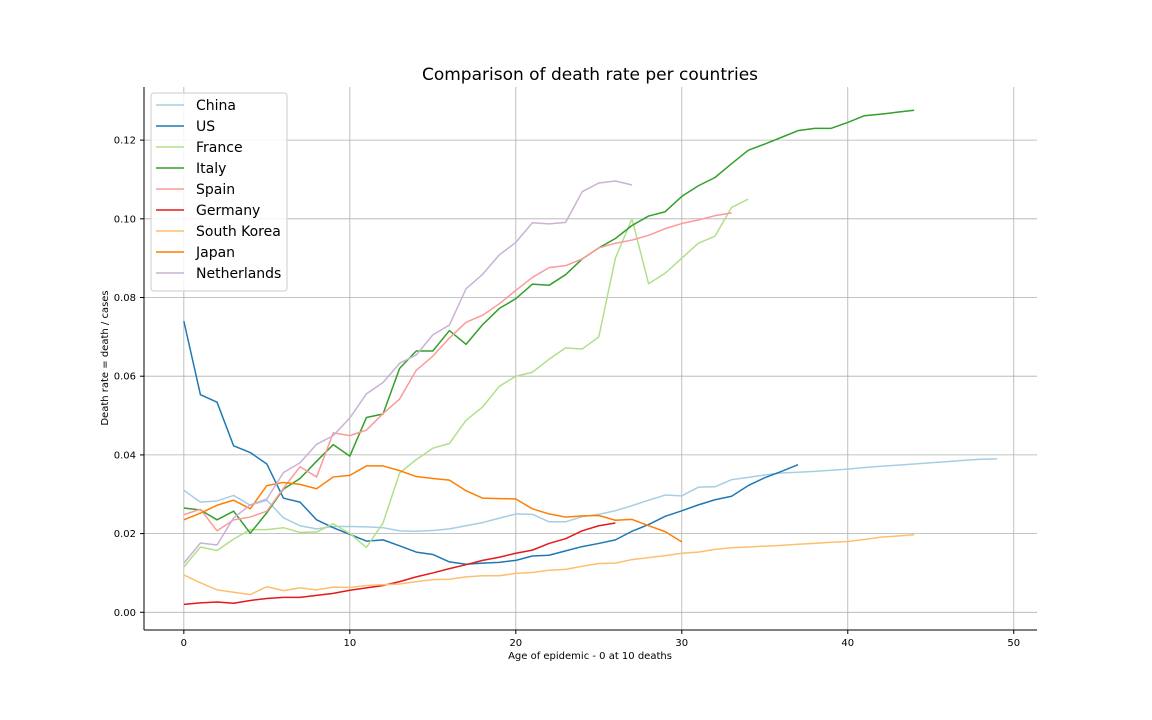 This screenshot has height=720, width=1152. Describe the element at coordinates (219, 148) in the screenshot. I see `legend-label-france: France` at that location.